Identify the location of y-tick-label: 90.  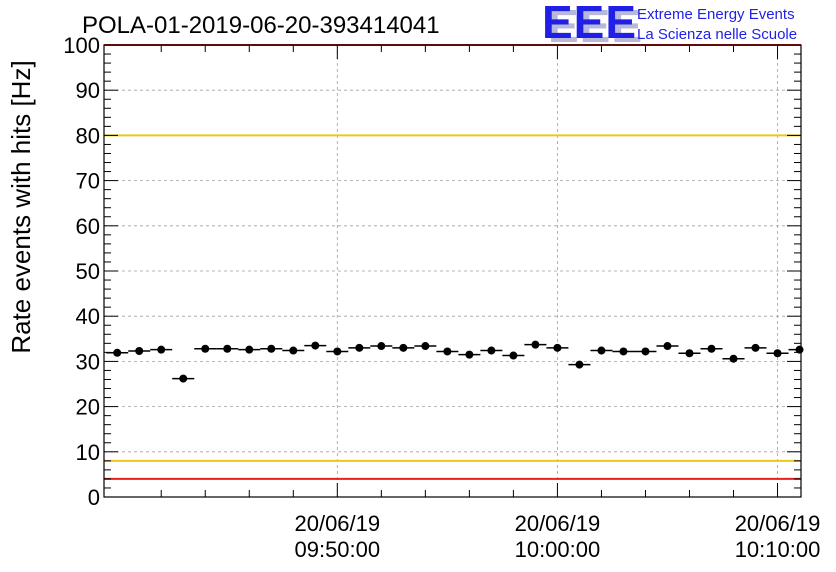
(88, 90).